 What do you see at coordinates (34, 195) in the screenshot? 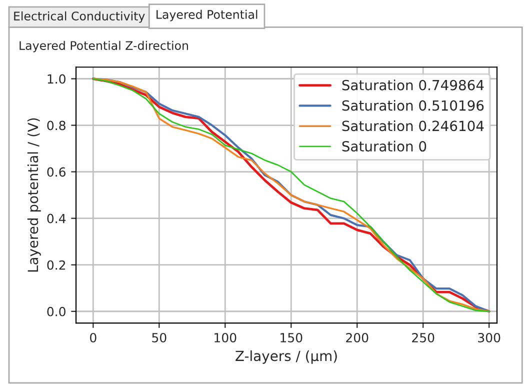
I see `y-axis-title: Layered potential / (V)` at bounding box center [34, 195].